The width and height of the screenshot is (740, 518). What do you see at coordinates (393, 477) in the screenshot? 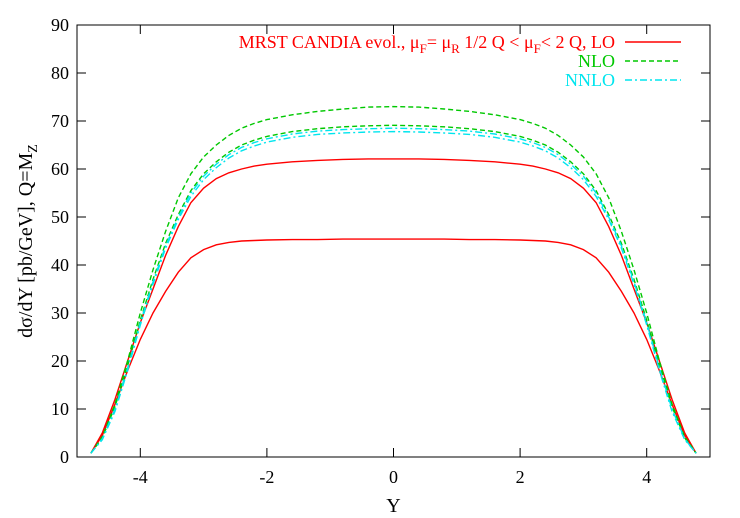
I see `x-tick-label: 0` at bounding box center [393, 477].